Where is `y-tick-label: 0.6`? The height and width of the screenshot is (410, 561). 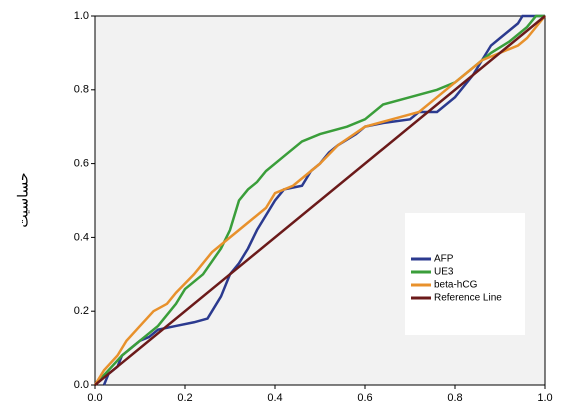 y-tick-label: 0.6 is located at coordinates (81, 164).